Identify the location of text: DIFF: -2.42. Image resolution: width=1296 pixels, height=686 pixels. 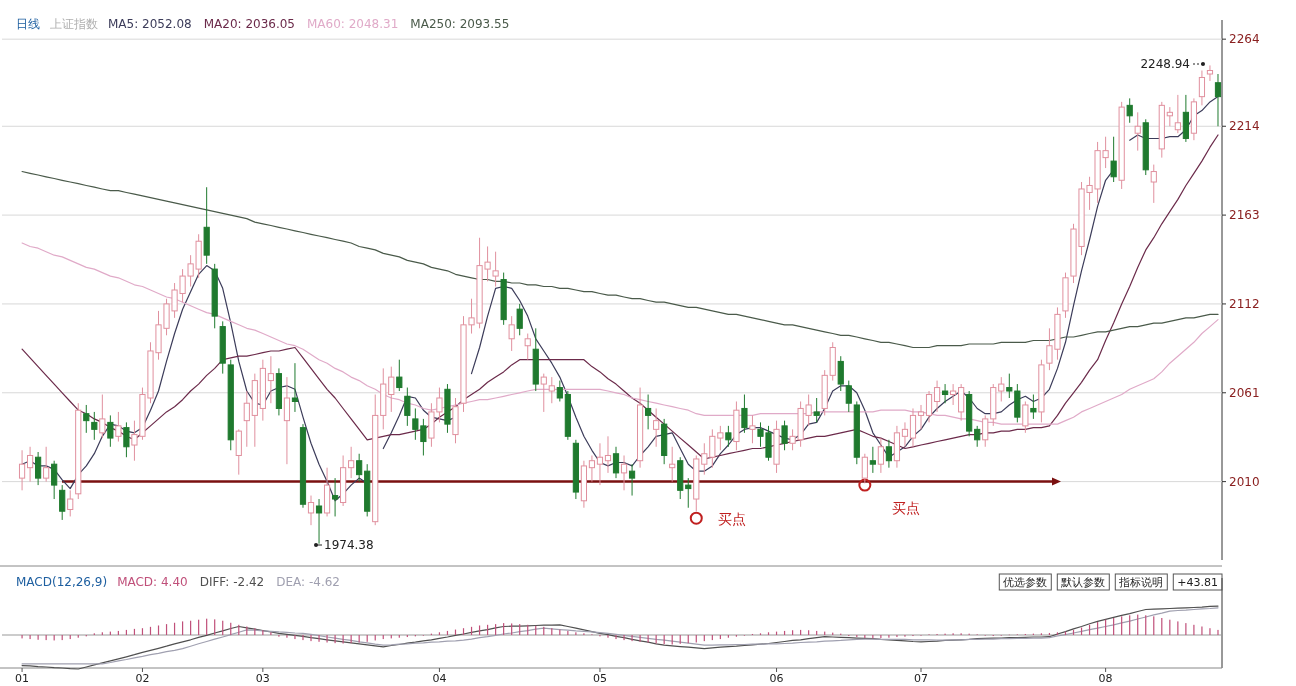
(232, 582).